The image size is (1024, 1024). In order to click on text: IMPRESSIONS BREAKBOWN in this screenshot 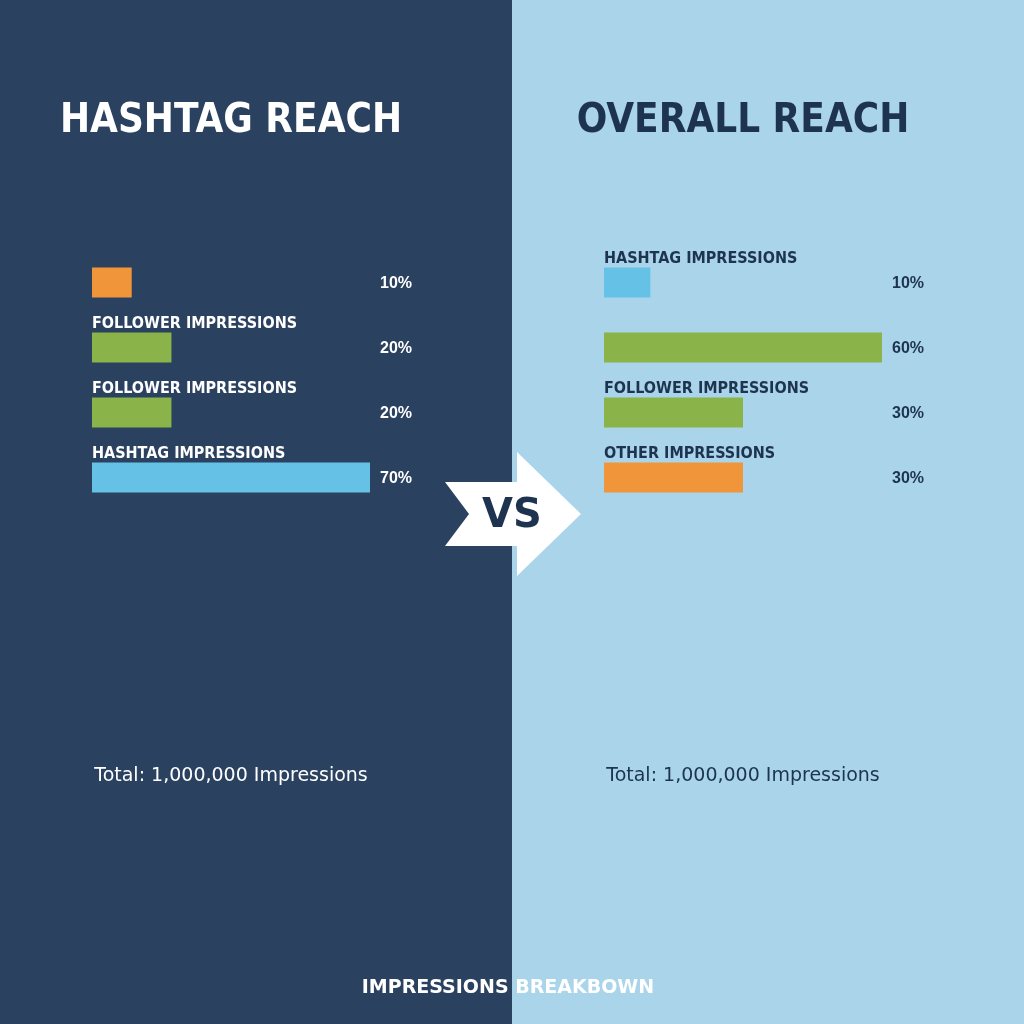, I will do `click(508, 986)`.